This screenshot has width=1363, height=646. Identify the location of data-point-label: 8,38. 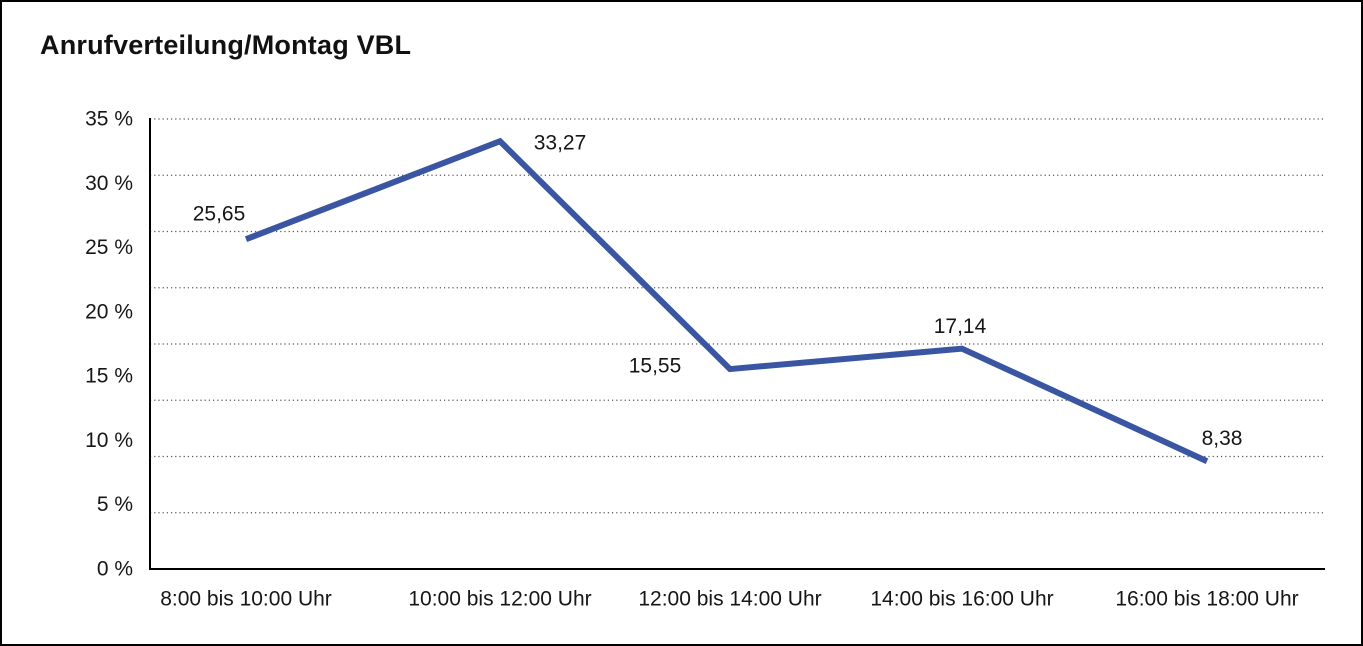
(1222, 438).